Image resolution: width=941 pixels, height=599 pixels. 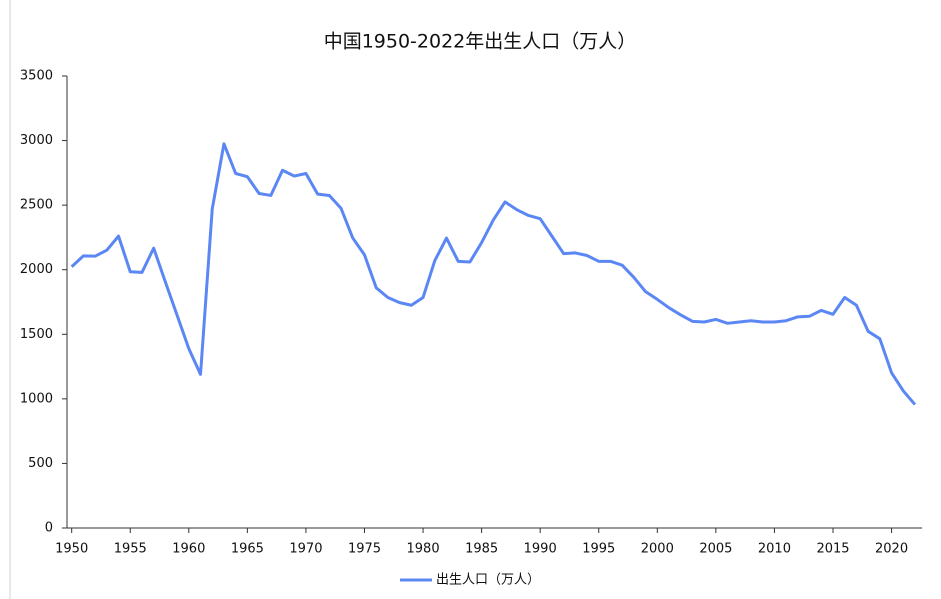 What do you see at coordinates (774, 549) in the screenshot?
I see `x-tick-label: 2010` at bounding box center [774, 549].